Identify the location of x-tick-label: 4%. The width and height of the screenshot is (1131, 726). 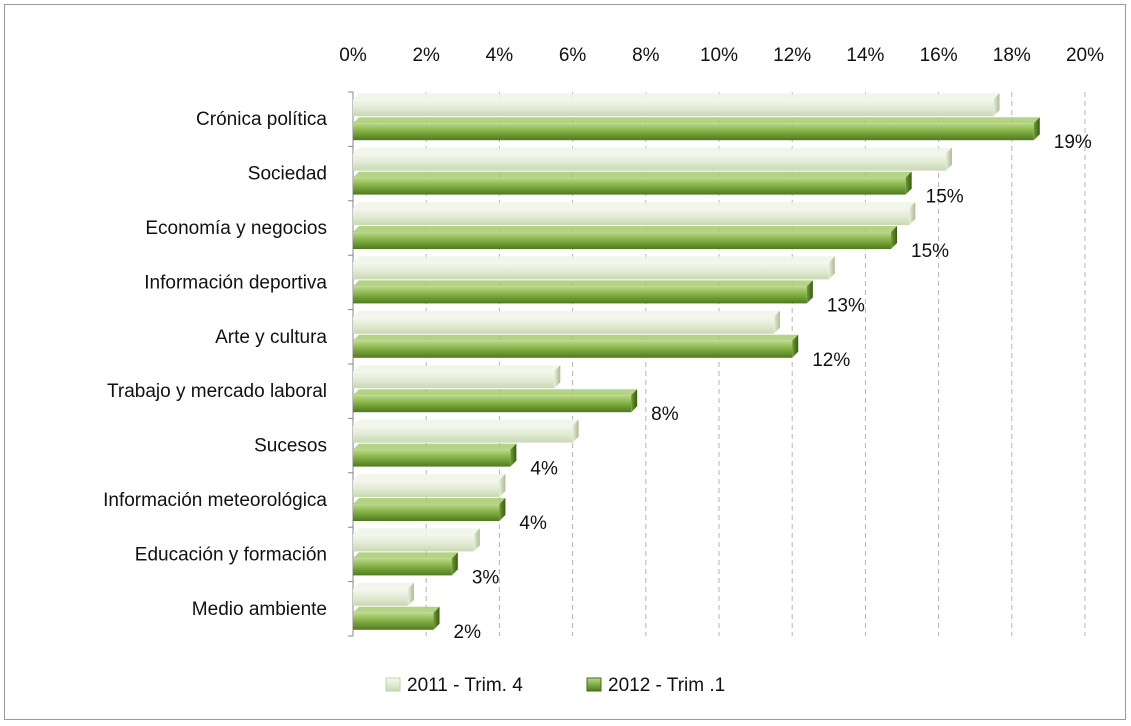
(500, 55).